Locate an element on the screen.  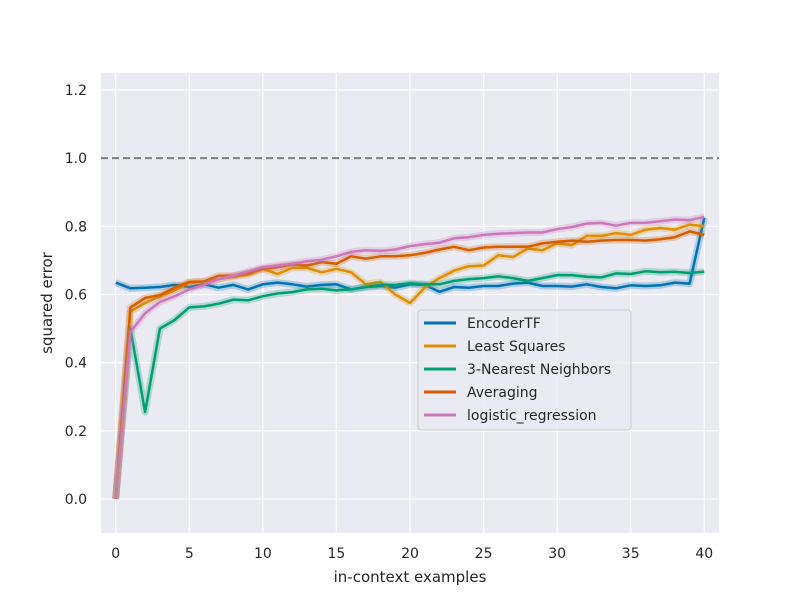
y-axis-label: squared error is located at coordinates (47, 302).